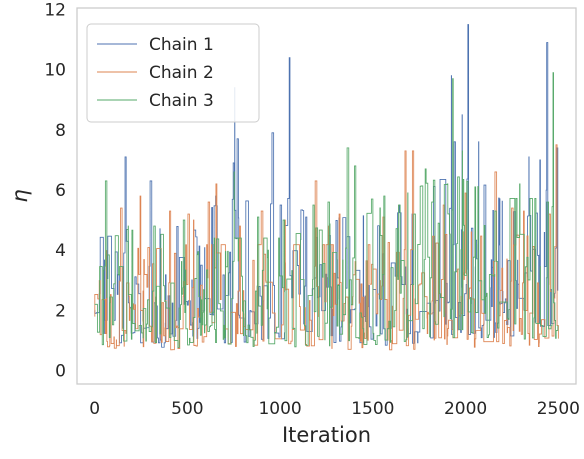 The height and width of the screenshot is (459, 584). What do you see at coordinates (60, 191) in the screenshot?
I see `y-tick-label: 6` at bounding box center [60, 191].